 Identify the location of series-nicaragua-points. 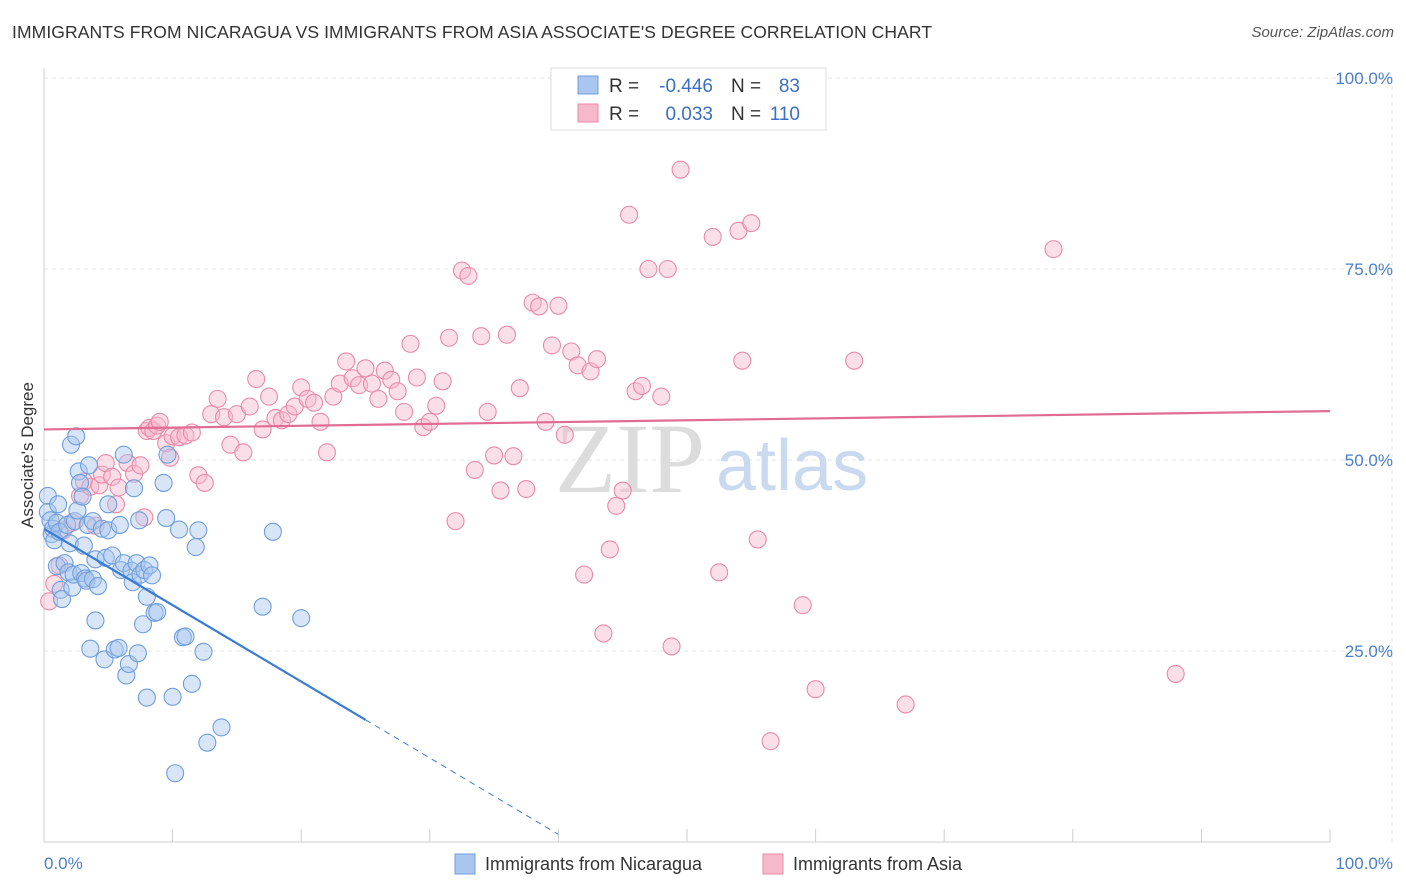
(174, 605).